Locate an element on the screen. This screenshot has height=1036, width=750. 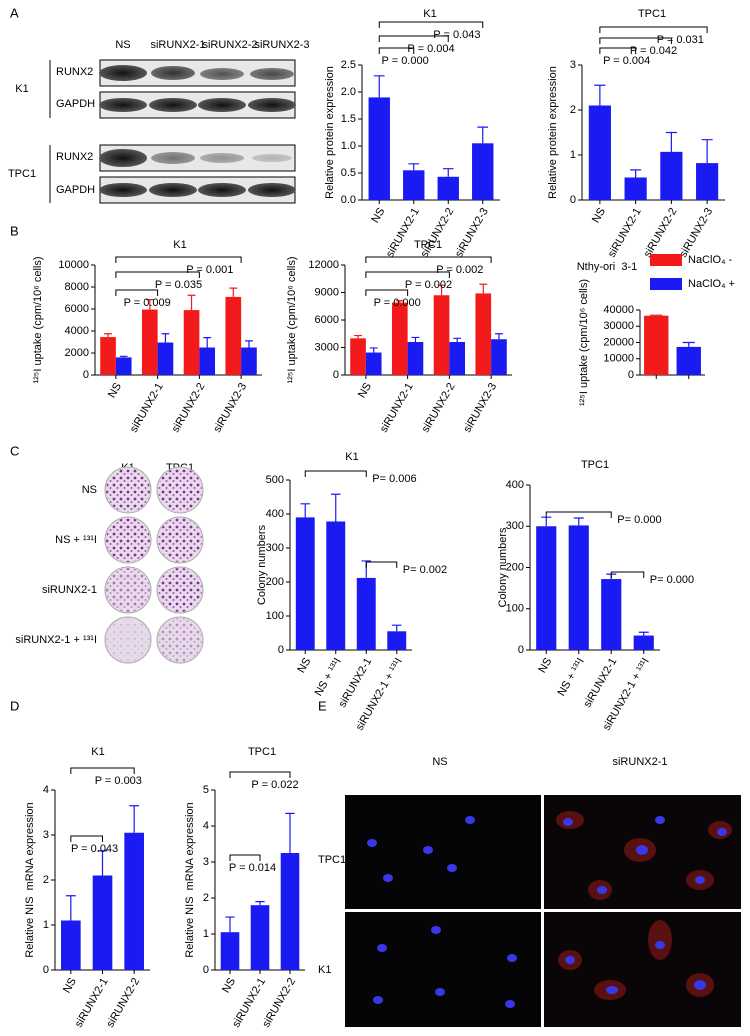
y-axis-label: Colony numbers is located at coordinates (503, 567).